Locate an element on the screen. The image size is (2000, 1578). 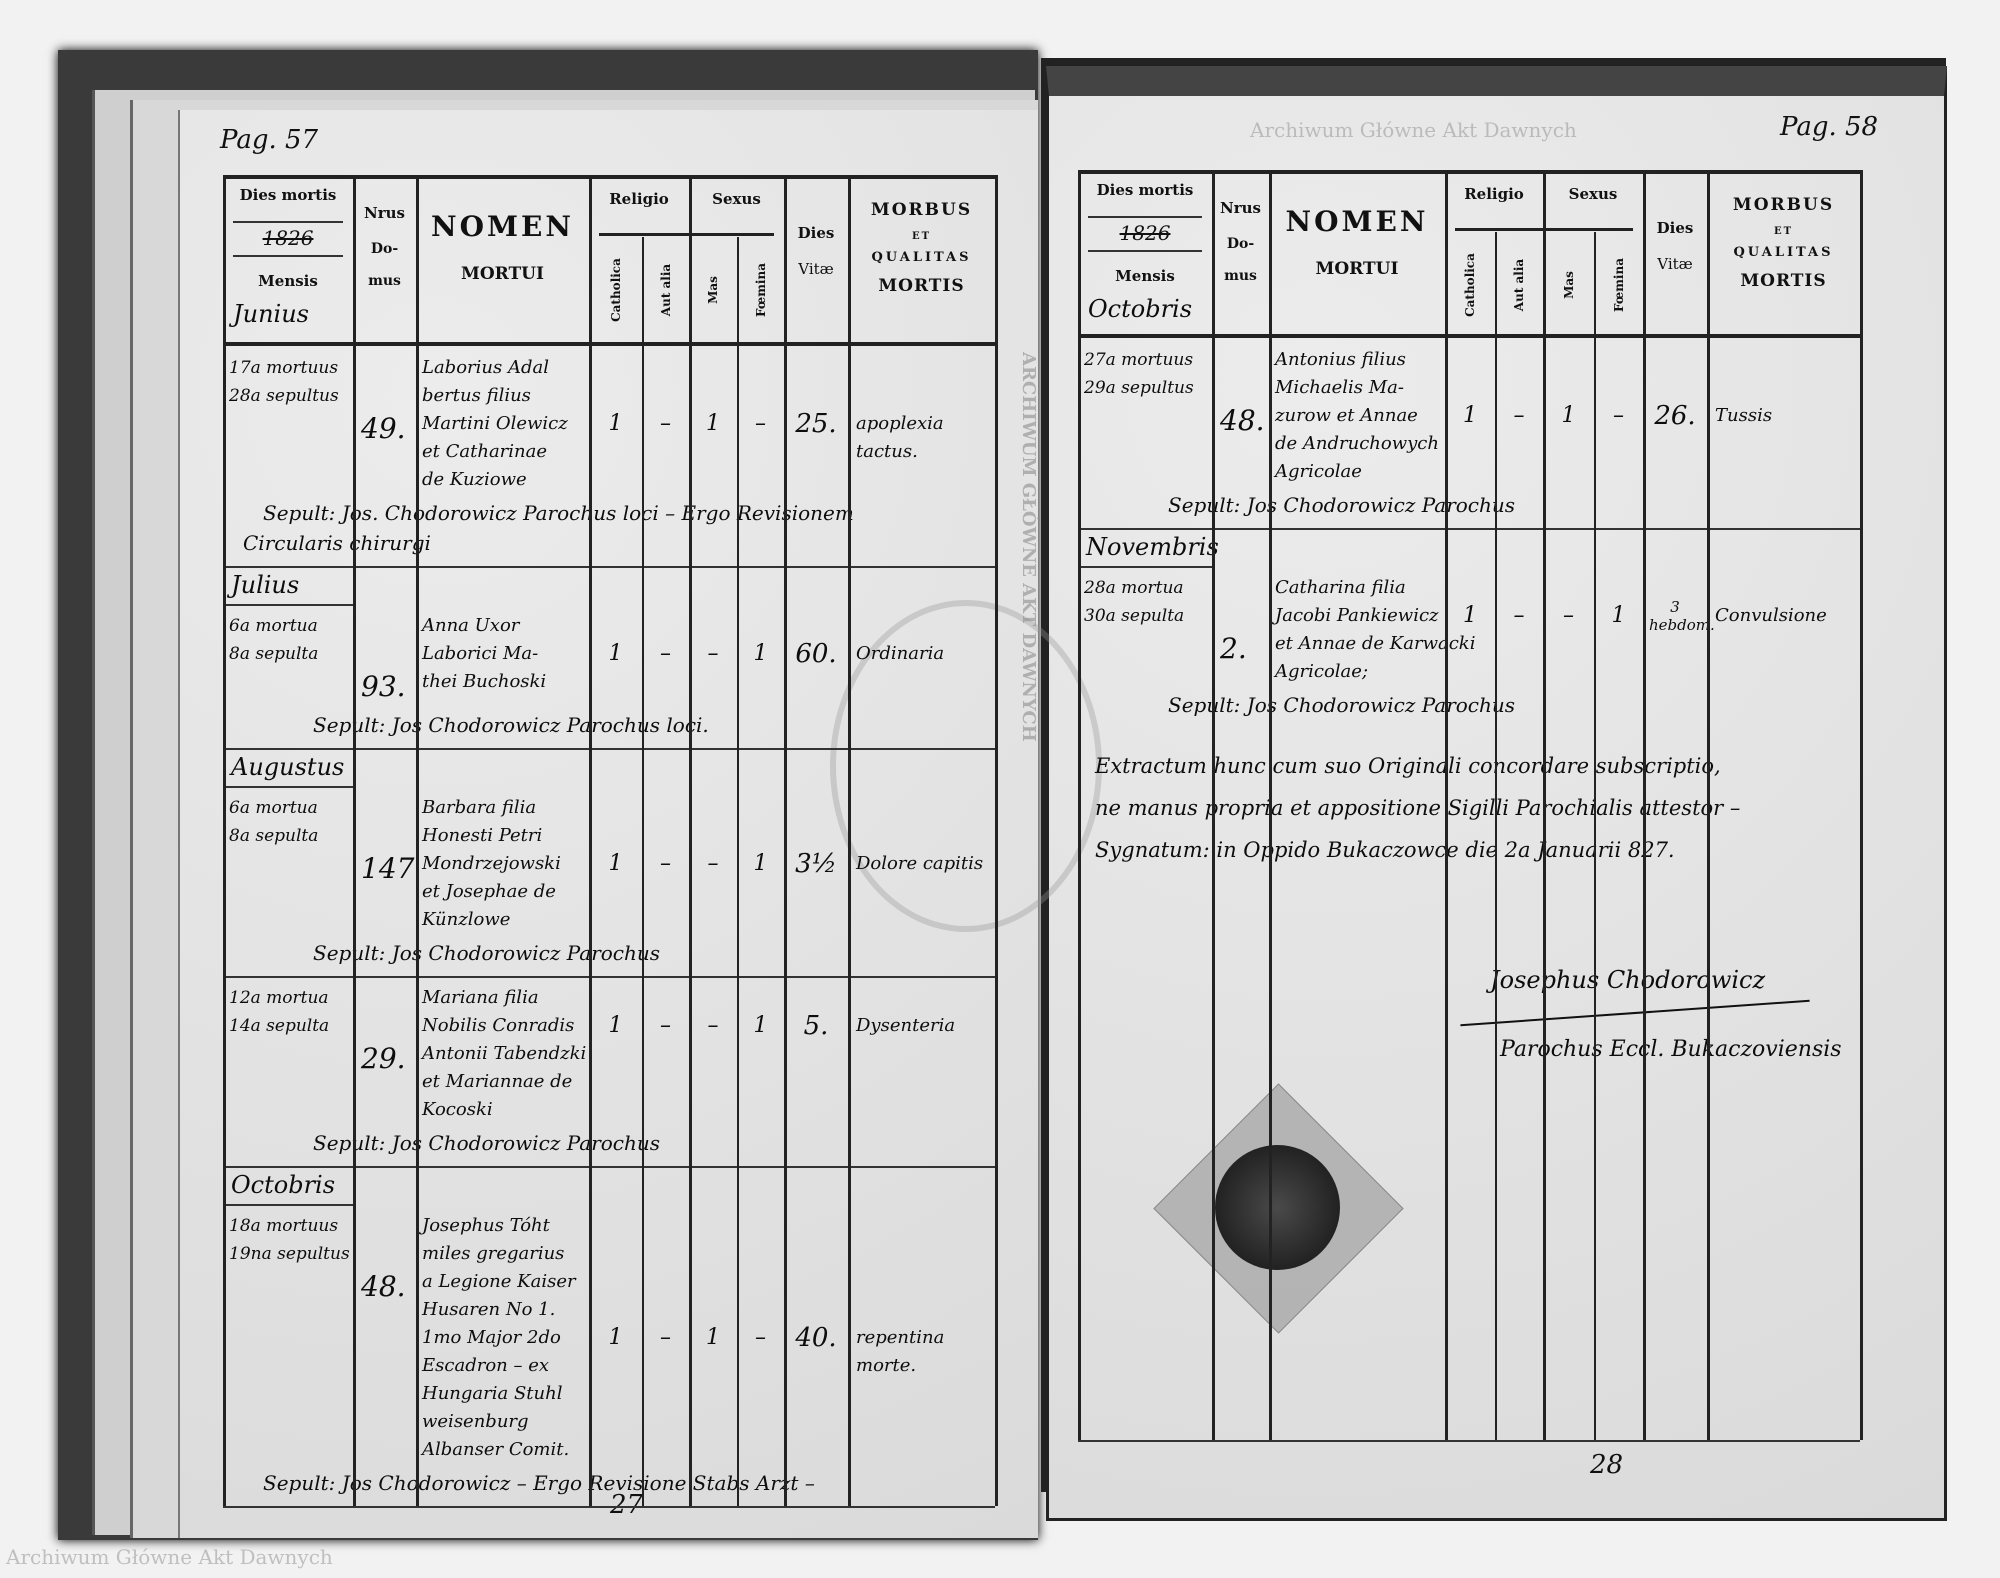
entry-name-line: Josephus Tóht is located at coordinates (486, 1225).